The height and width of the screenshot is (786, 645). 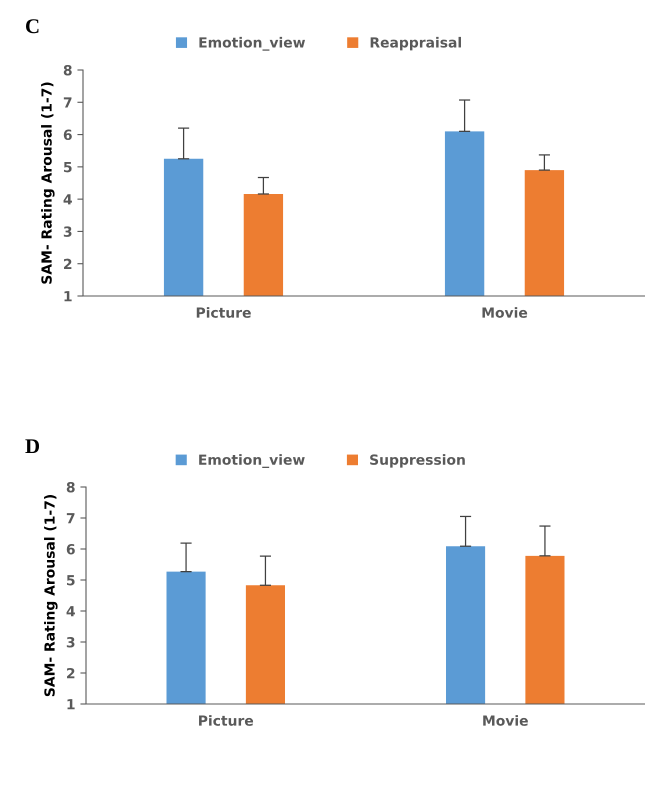 I want to click on legend-label: Reappraisal, so click(x=415, y=43).